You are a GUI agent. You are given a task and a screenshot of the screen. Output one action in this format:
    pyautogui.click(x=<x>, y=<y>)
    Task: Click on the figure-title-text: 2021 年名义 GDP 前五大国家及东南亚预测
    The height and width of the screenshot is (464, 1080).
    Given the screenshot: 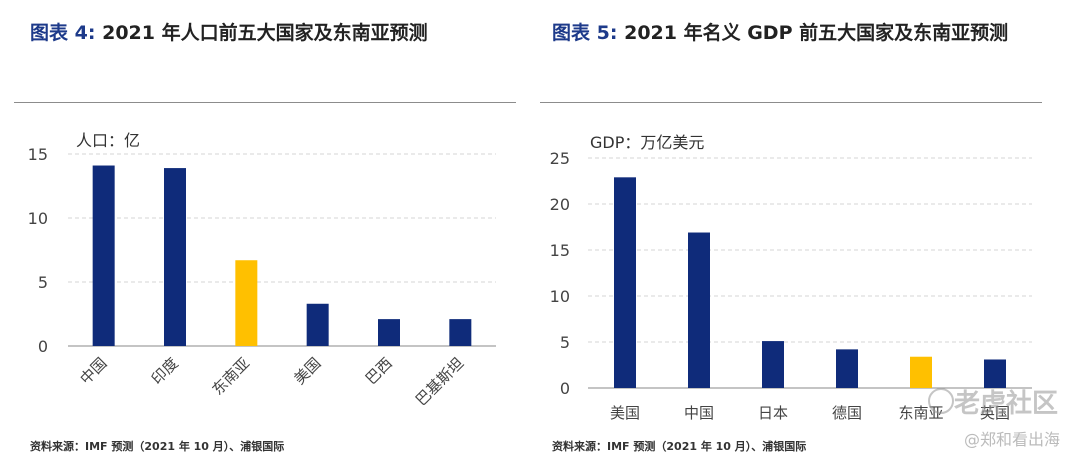 What is the action you would take?
    pyautogui.click(x=816, y=33)
    